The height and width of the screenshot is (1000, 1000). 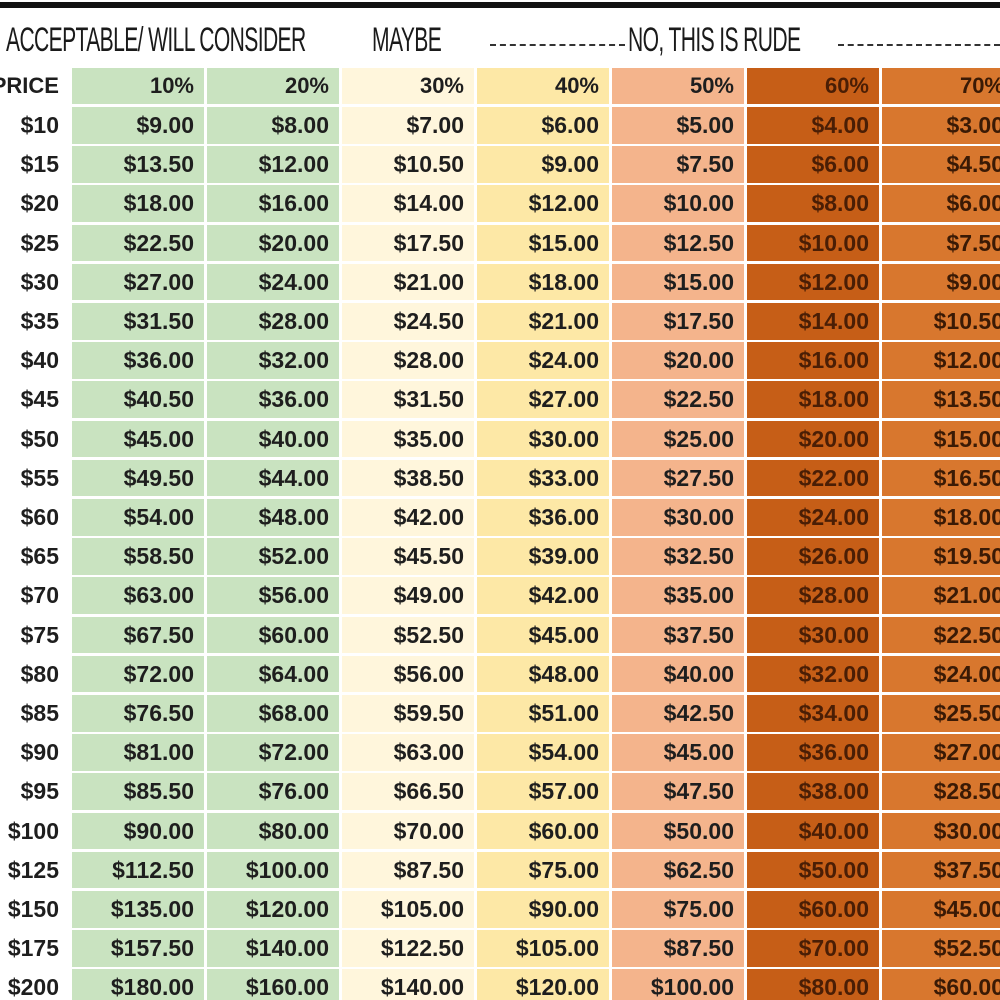 I want to click on discount-cell: $7.50, so click(x=678, y=164).